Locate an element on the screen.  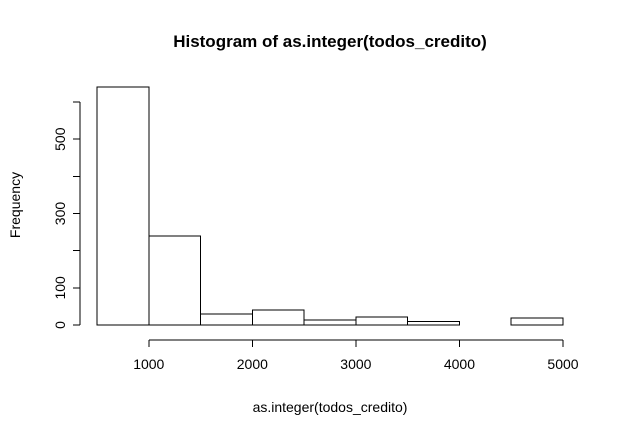
y-tick-label-0: 0 is located at coordinates (60, 325).